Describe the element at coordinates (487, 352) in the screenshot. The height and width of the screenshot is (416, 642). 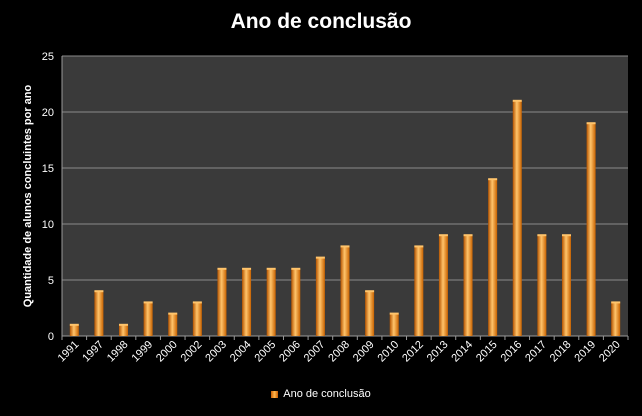
I see `x-tick-label: 2015` at that location.